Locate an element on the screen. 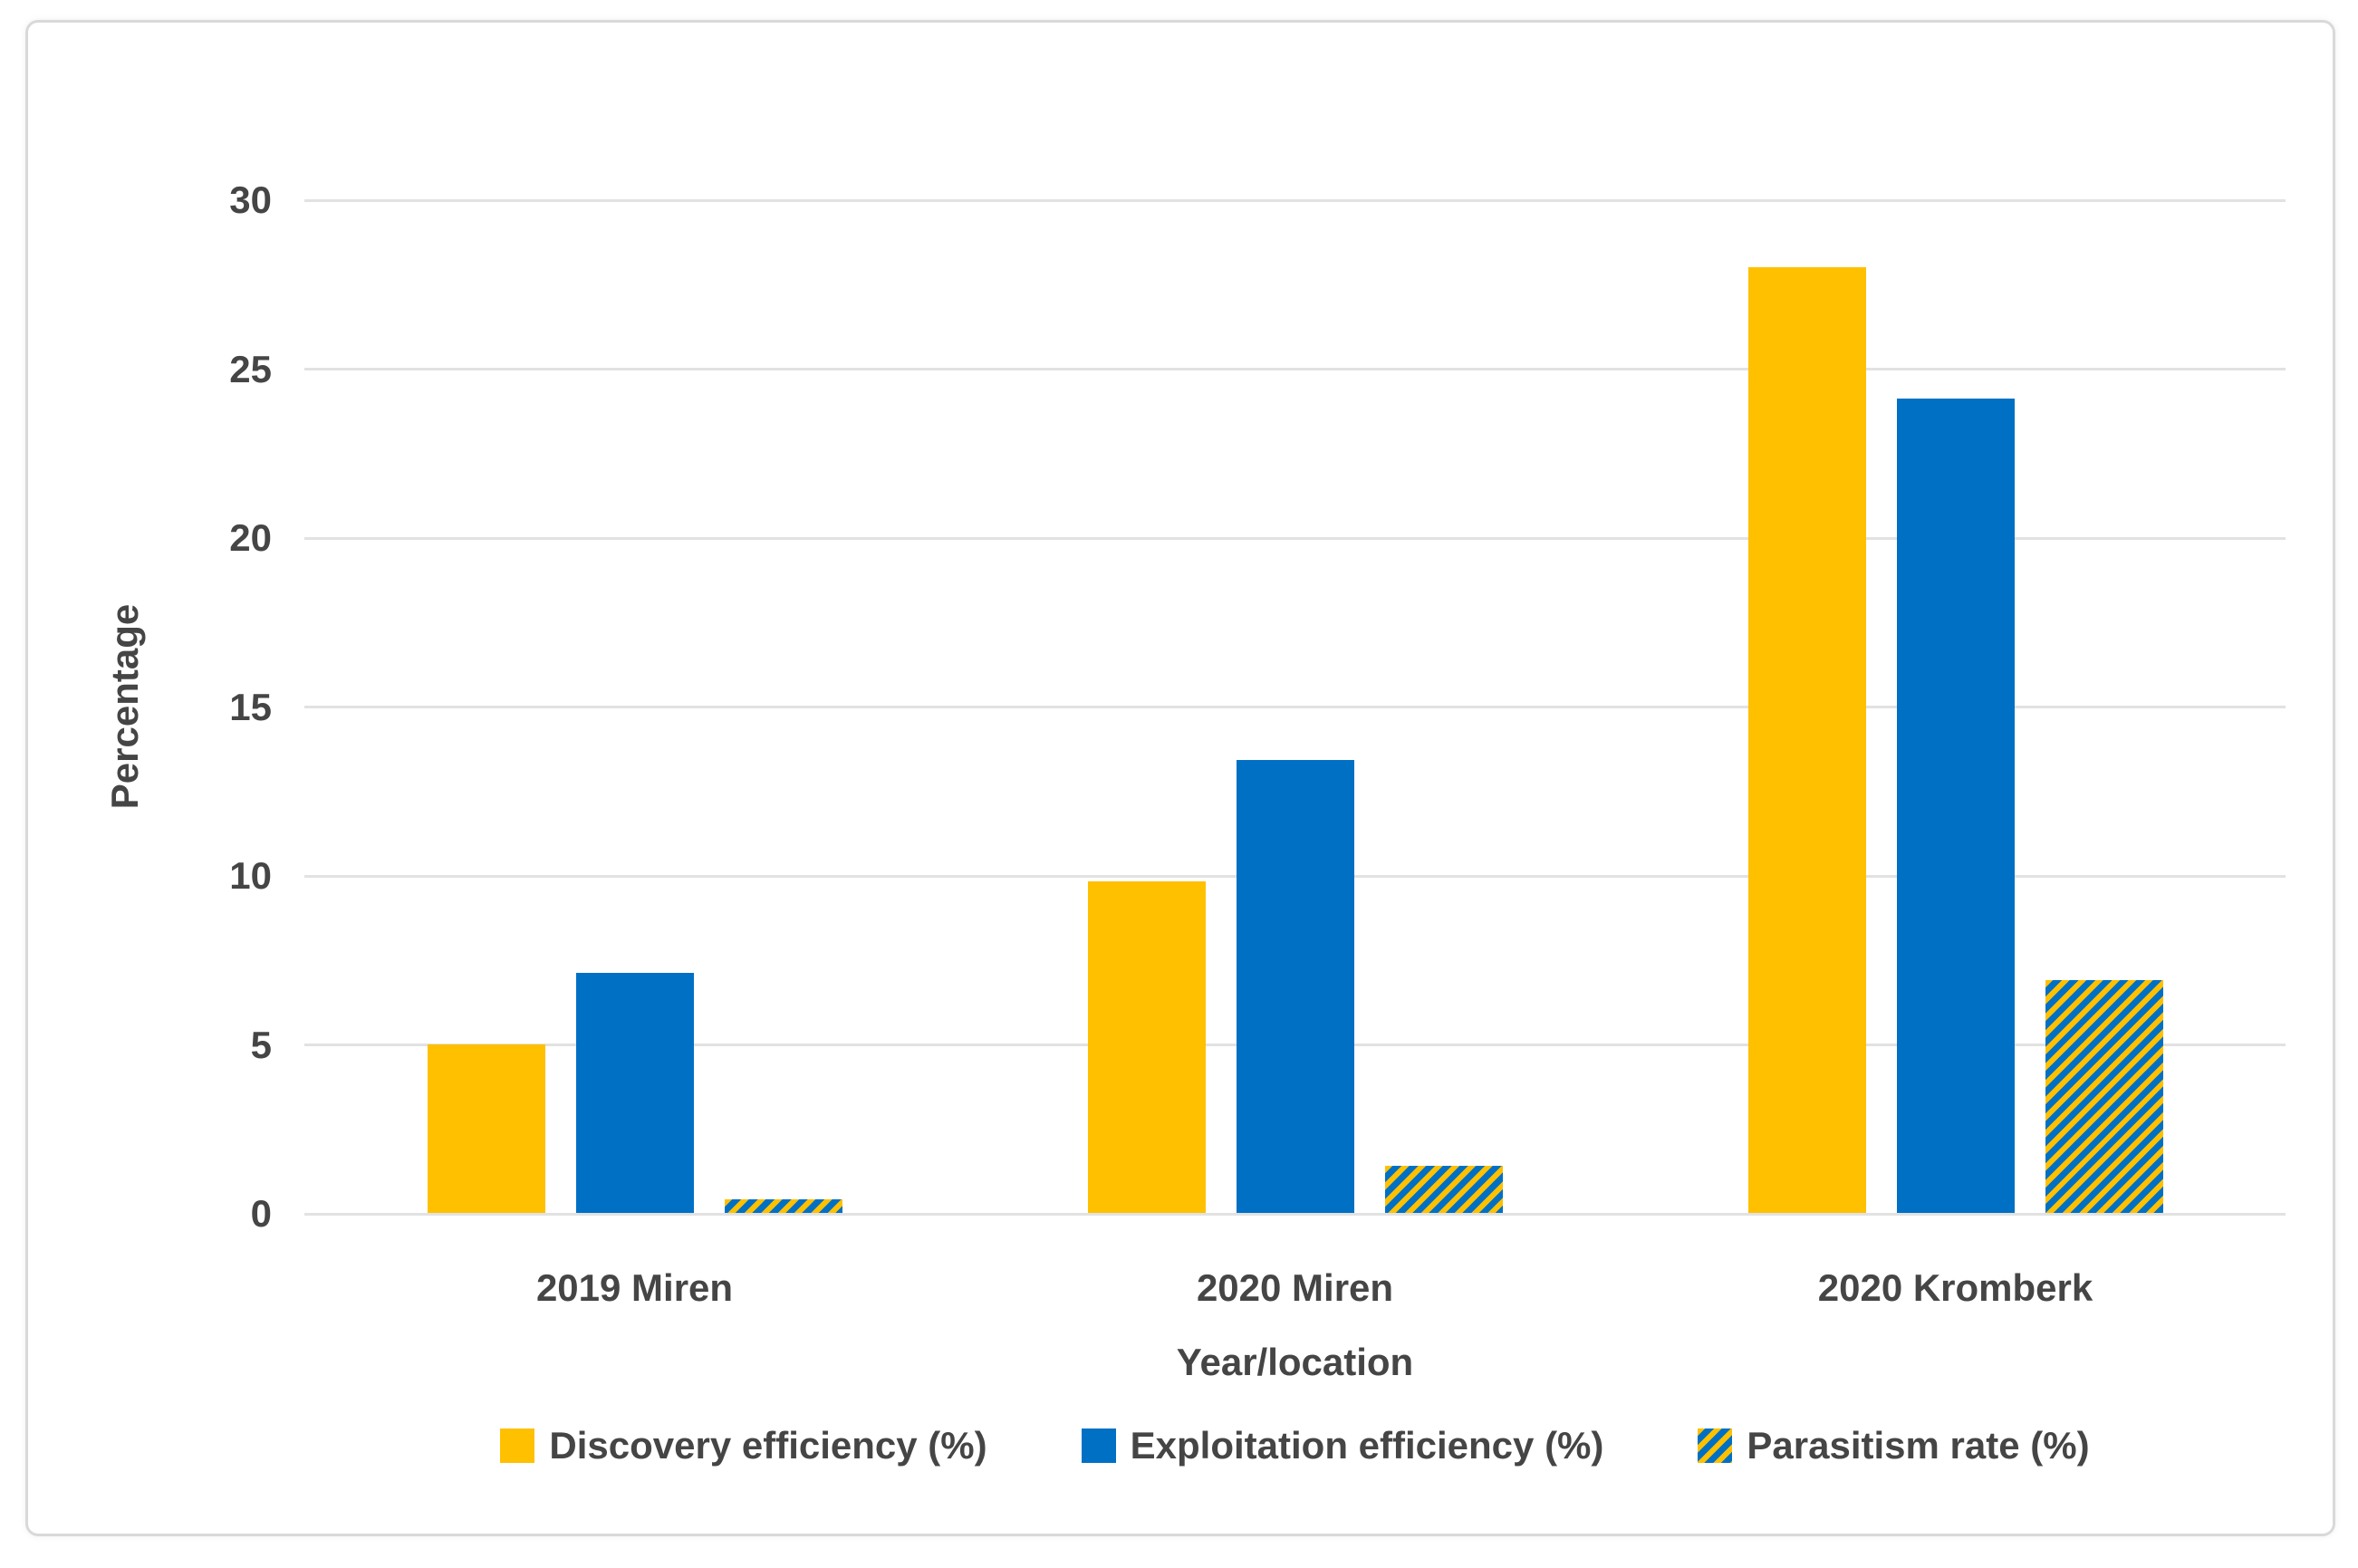 This screenshot has width=2358, height=1568. x-axis-category-labels: 2019 Miren 2020 Miren 2020 Kromberk is located at coordinates (1295, 1288).